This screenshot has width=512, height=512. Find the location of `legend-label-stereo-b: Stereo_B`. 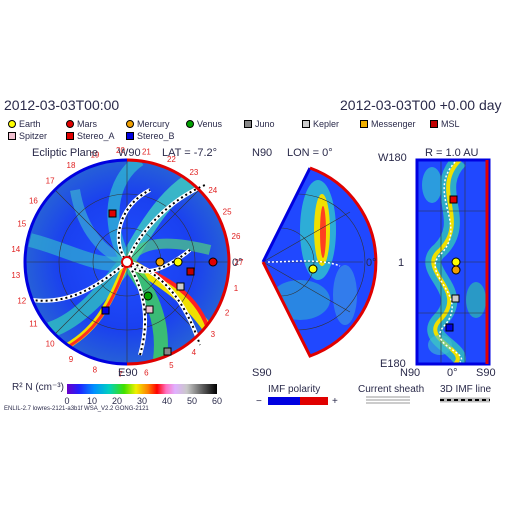

legend-label-stereo-b: Stereo_B is located at coordinates (156, 136).